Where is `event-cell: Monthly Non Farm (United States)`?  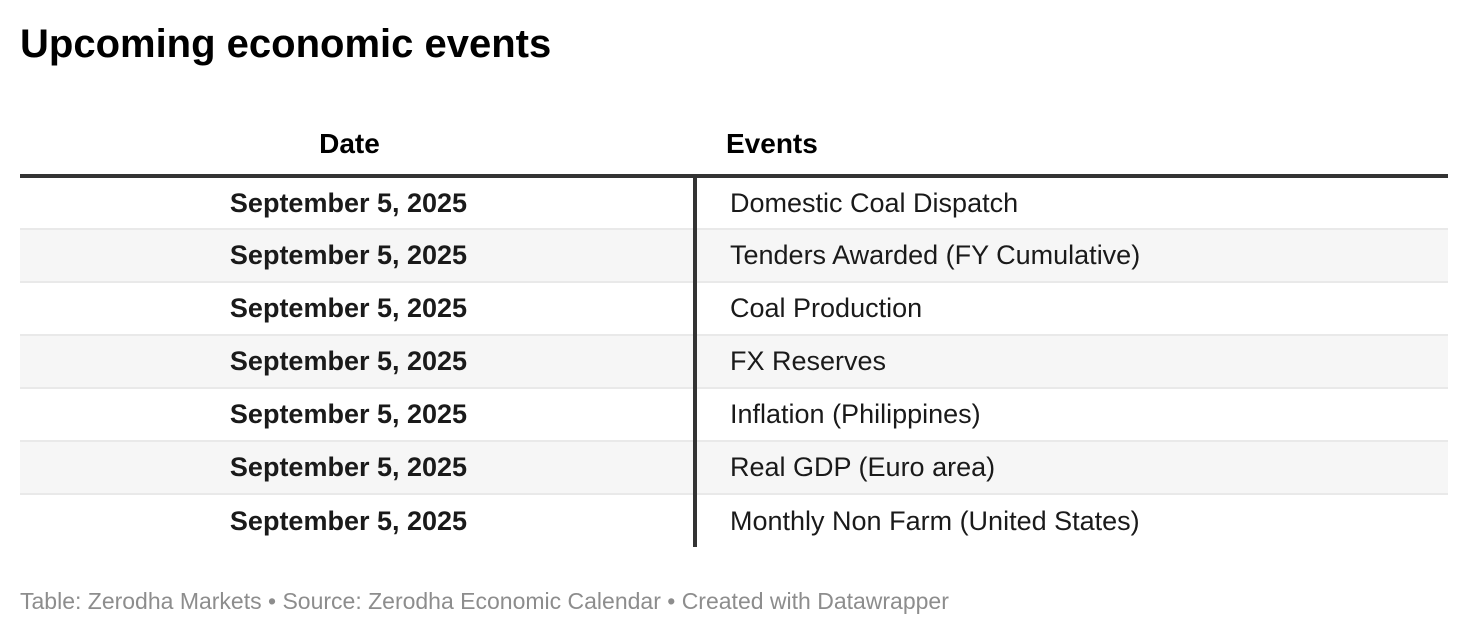 event-cell: Monthly Non Farm (United States) is located at coordinates (1070, 520).